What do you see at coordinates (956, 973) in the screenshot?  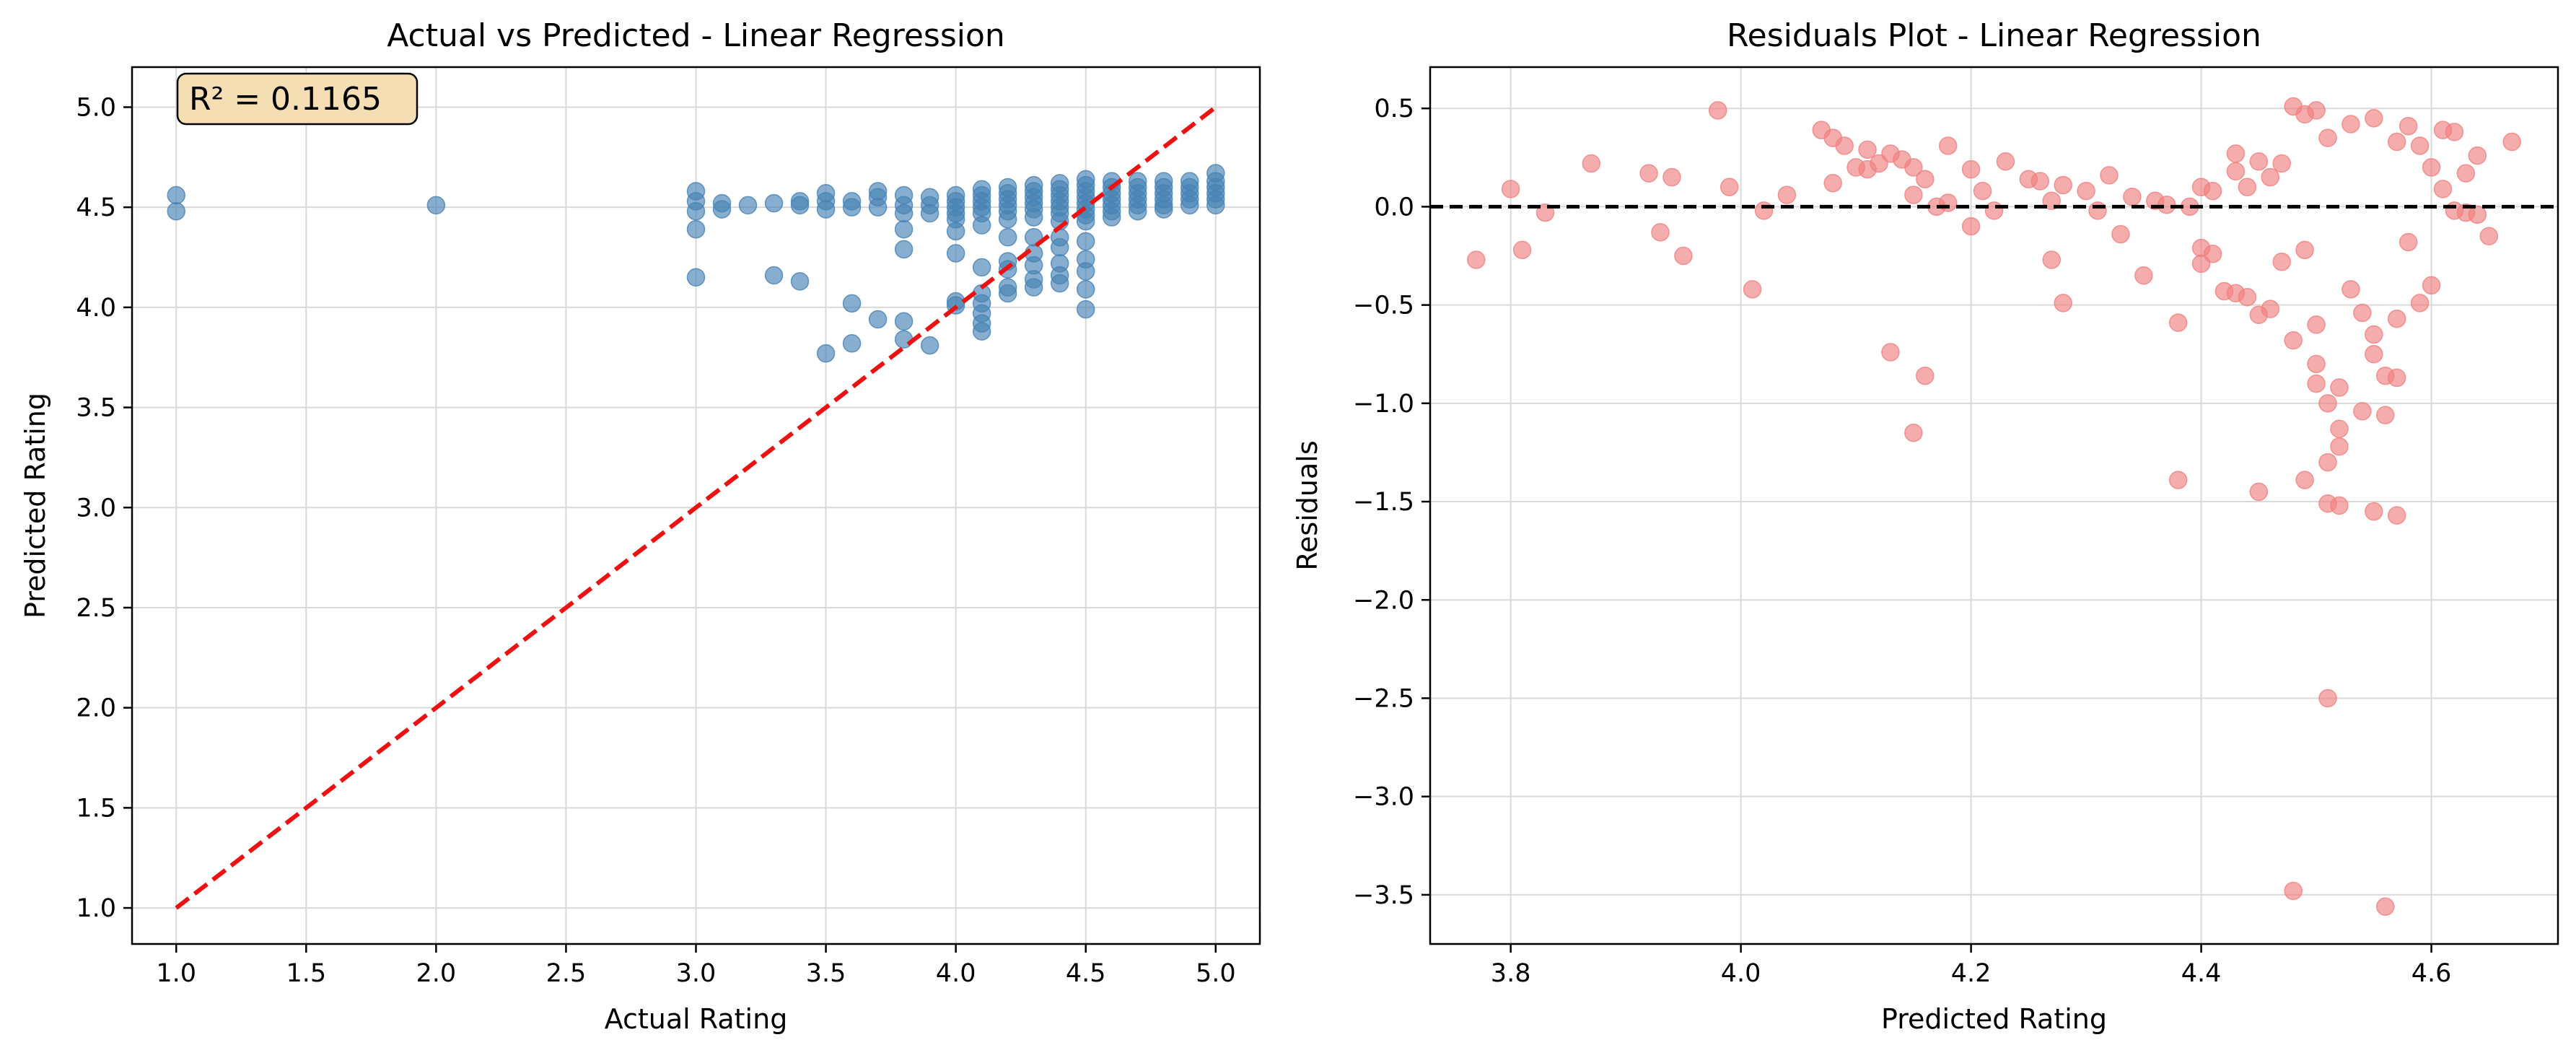 I see `left-x-tick-label: 4.0` at bounding box center [956, 973].